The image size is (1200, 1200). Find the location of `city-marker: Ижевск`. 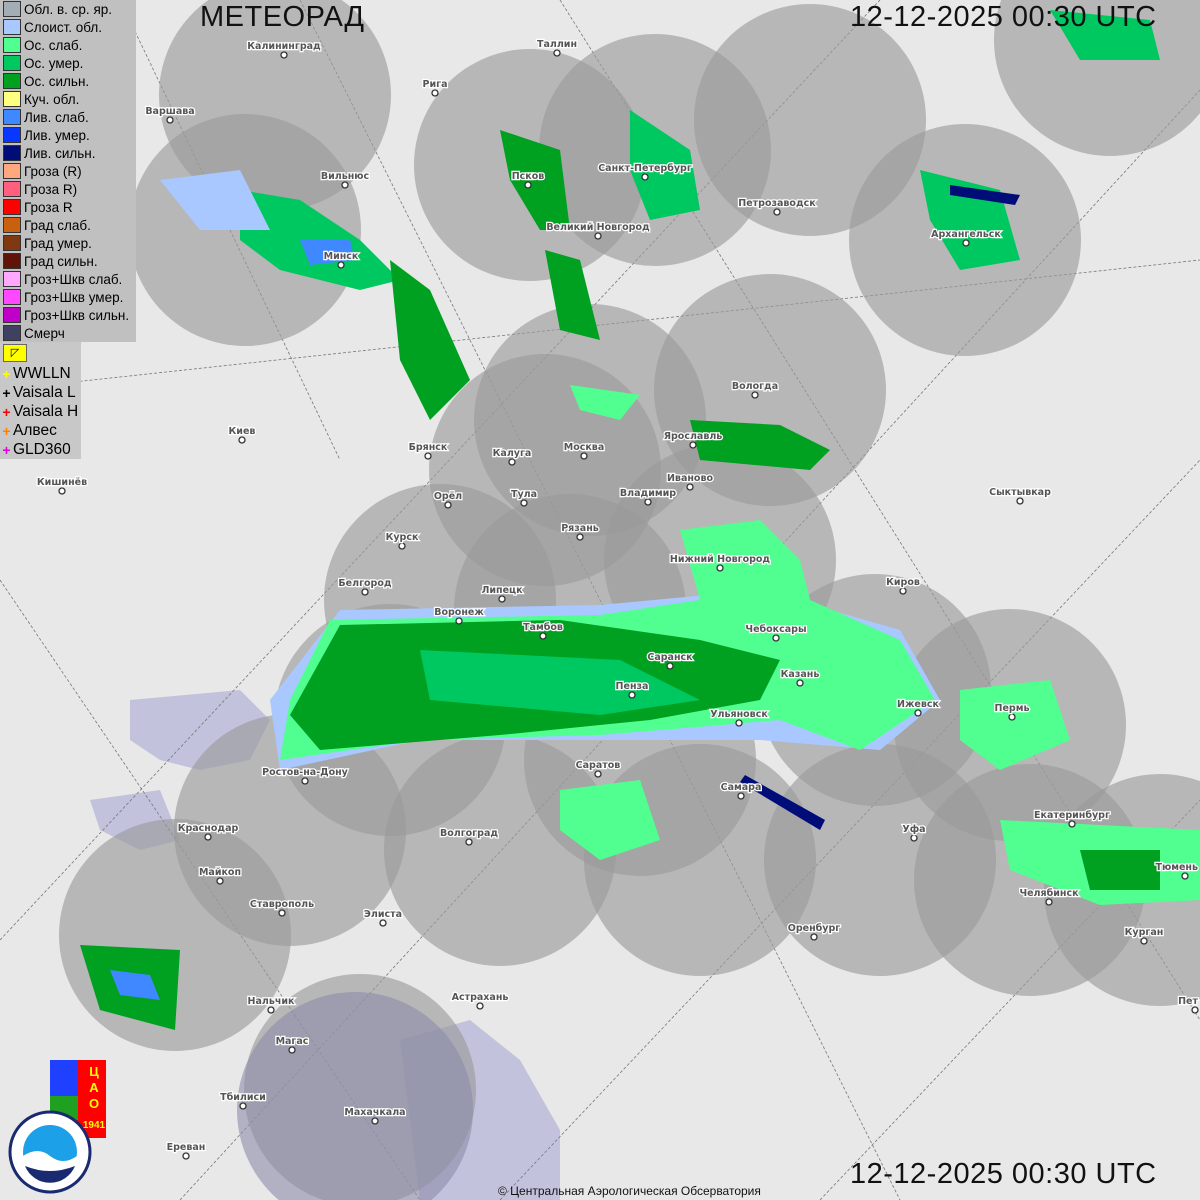

city-marker: Ижевск is located at coordinates (918, 707).